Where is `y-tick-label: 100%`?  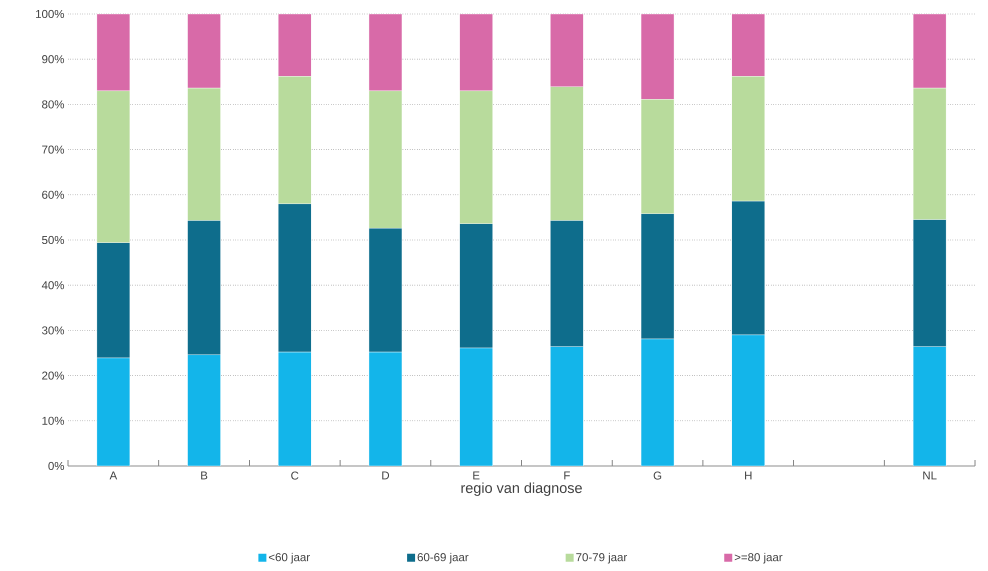 y-tick-label: 100% is located at coordinates (50, 14).